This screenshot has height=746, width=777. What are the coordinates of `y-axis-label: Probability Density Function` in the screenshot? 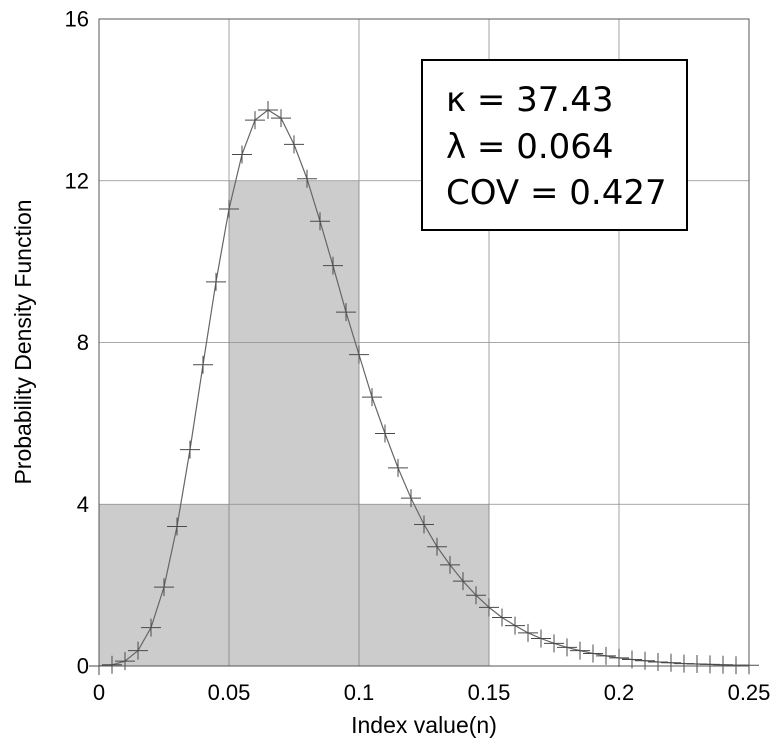 It's located at (23, 341).